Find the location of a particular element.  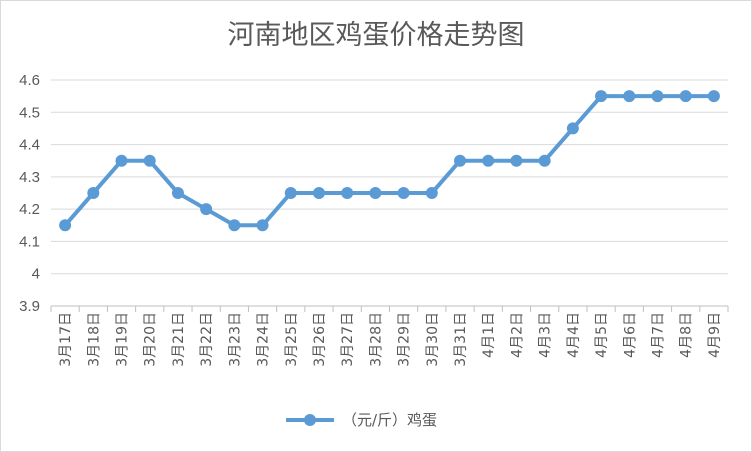

y-tick-label: 4.6 is located at coordinates (29, 80).